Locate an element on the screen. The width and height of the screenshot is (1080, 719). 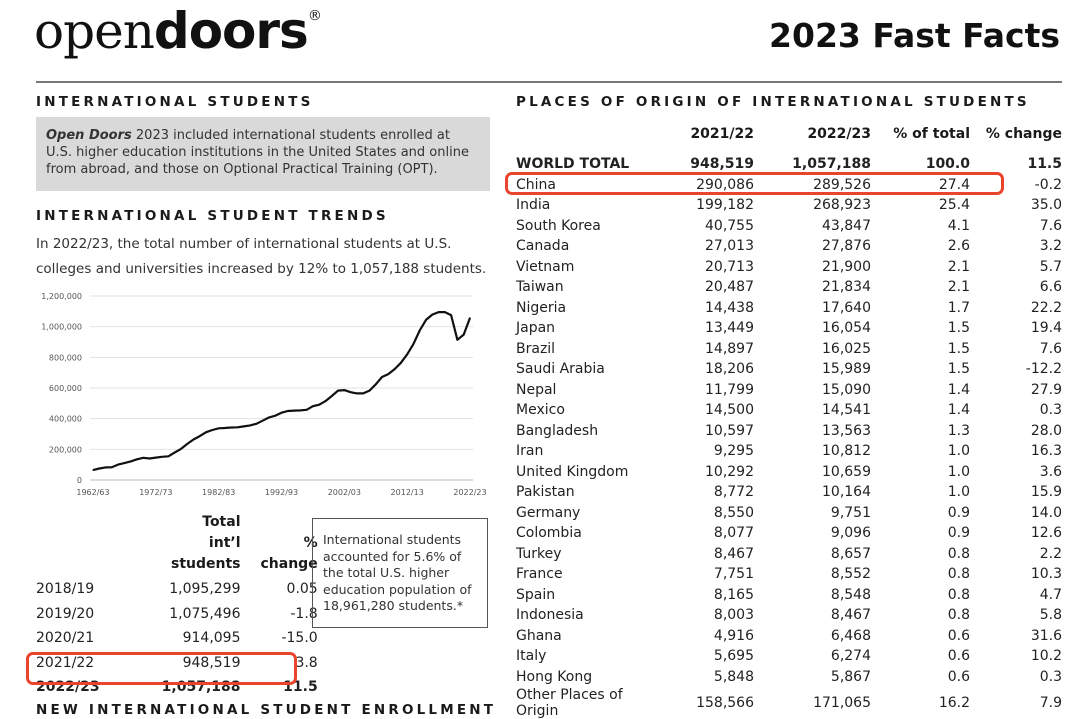
place-cell: Bangladesh is located at coordinates (557, 430).